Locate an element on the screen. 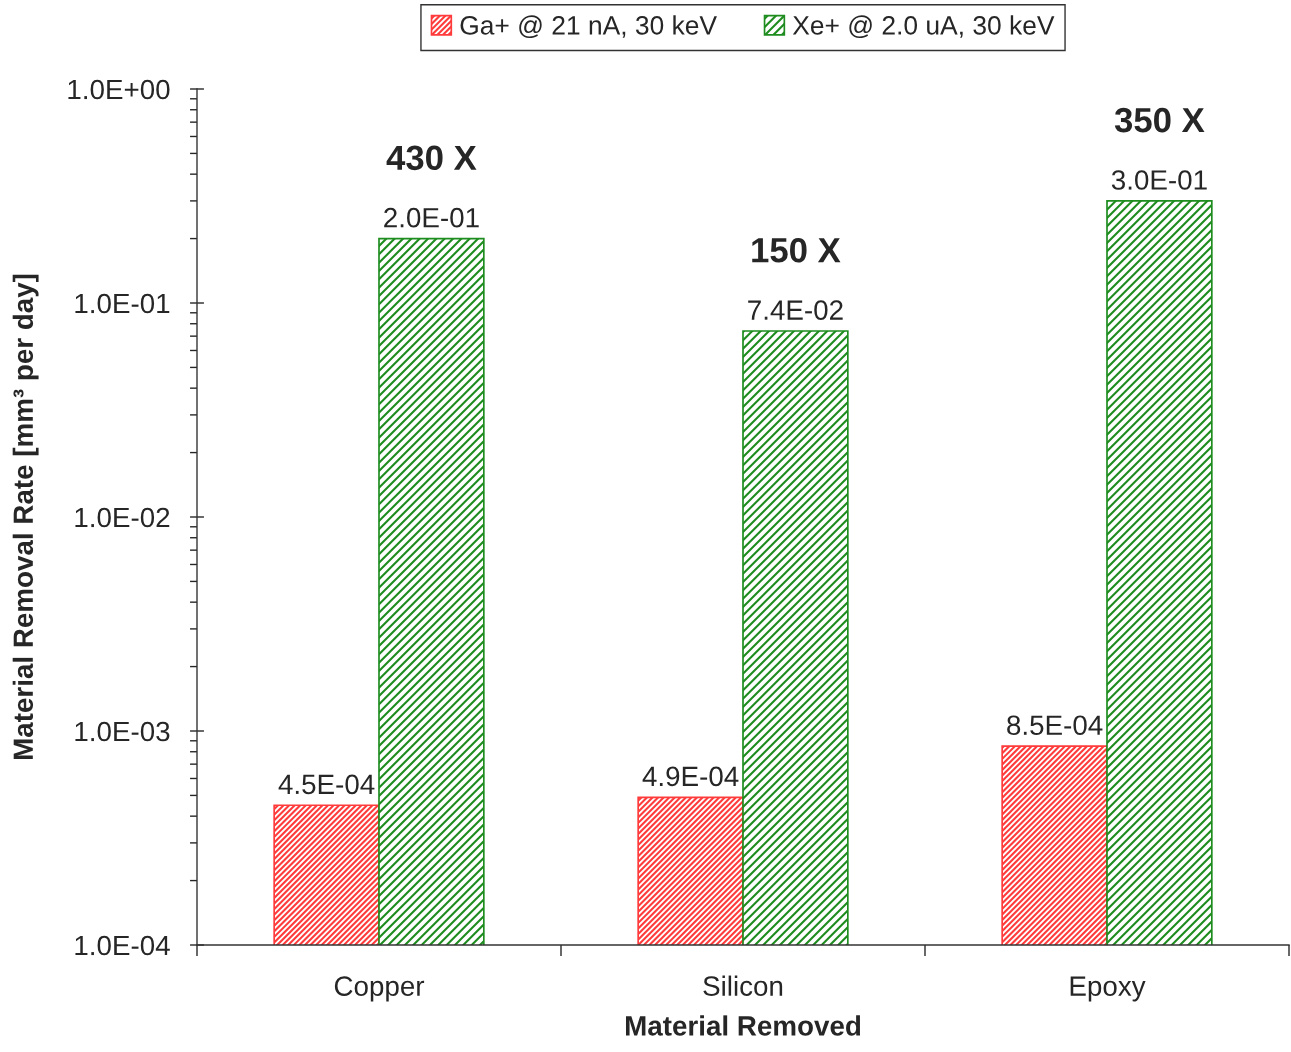 The height and width of the screenshot is (1052, 1291). x-tick-label: Silicon is located at coordinates (743, 985).